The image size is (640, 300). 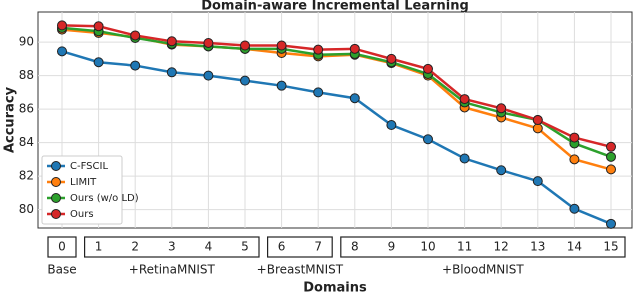 I want to click on x-tick-label: 8, so click(x=355, y=247).